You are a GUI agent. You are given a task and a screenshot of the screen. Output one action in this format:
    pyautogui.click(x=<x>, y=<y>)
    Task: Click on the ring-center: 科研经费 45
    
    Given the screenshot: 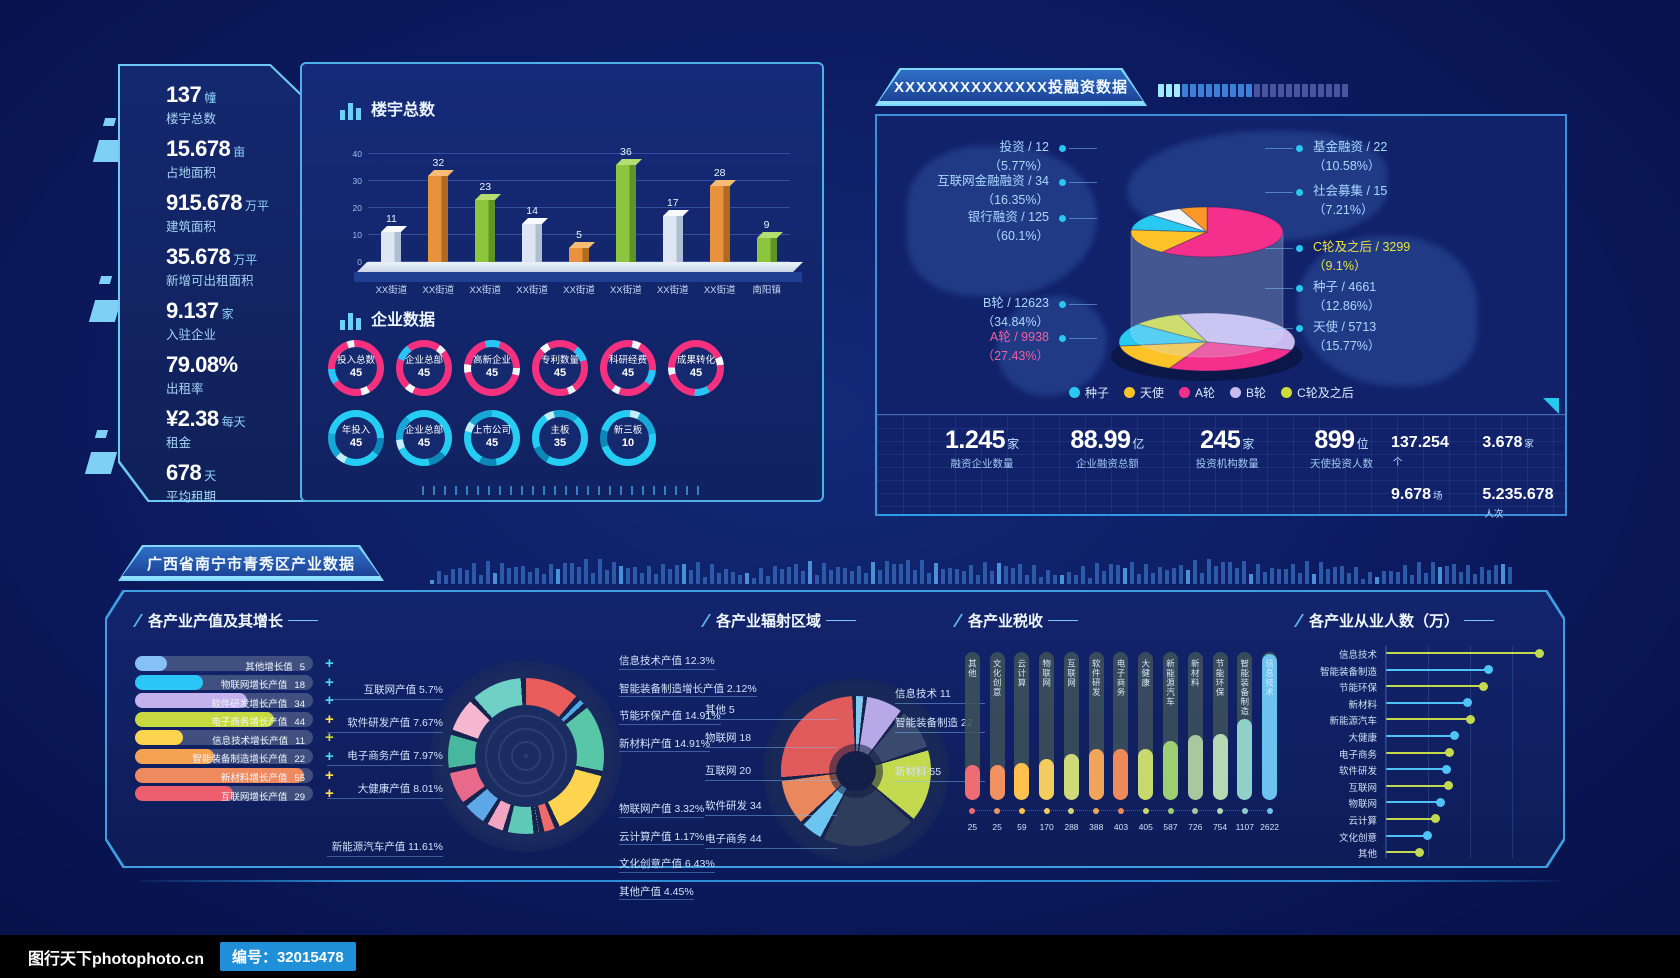 What is the action you would take?
    pyautogui.click(x=628, y=368)
    